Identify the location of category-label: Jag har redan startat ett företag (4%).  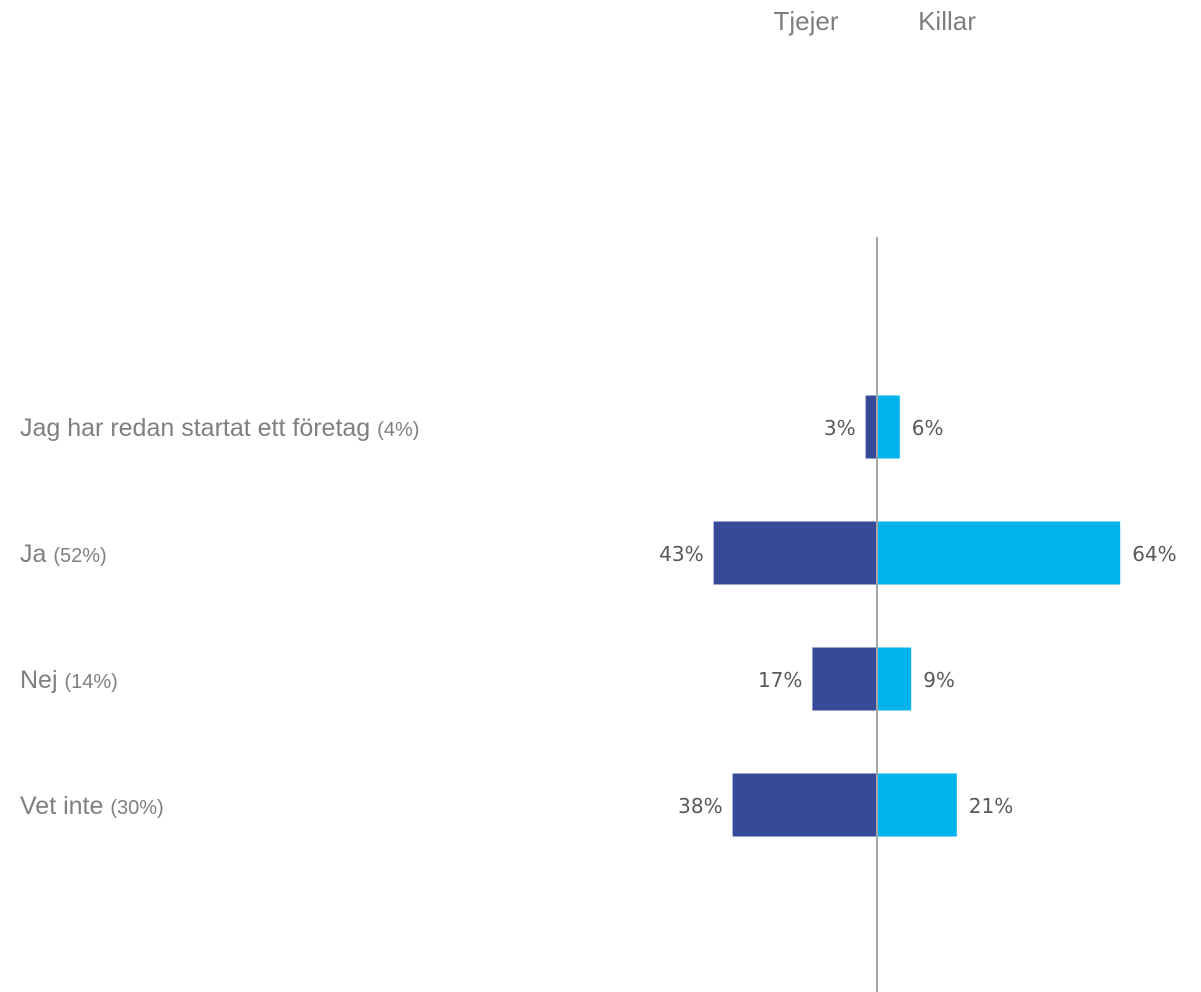
(219, 428).